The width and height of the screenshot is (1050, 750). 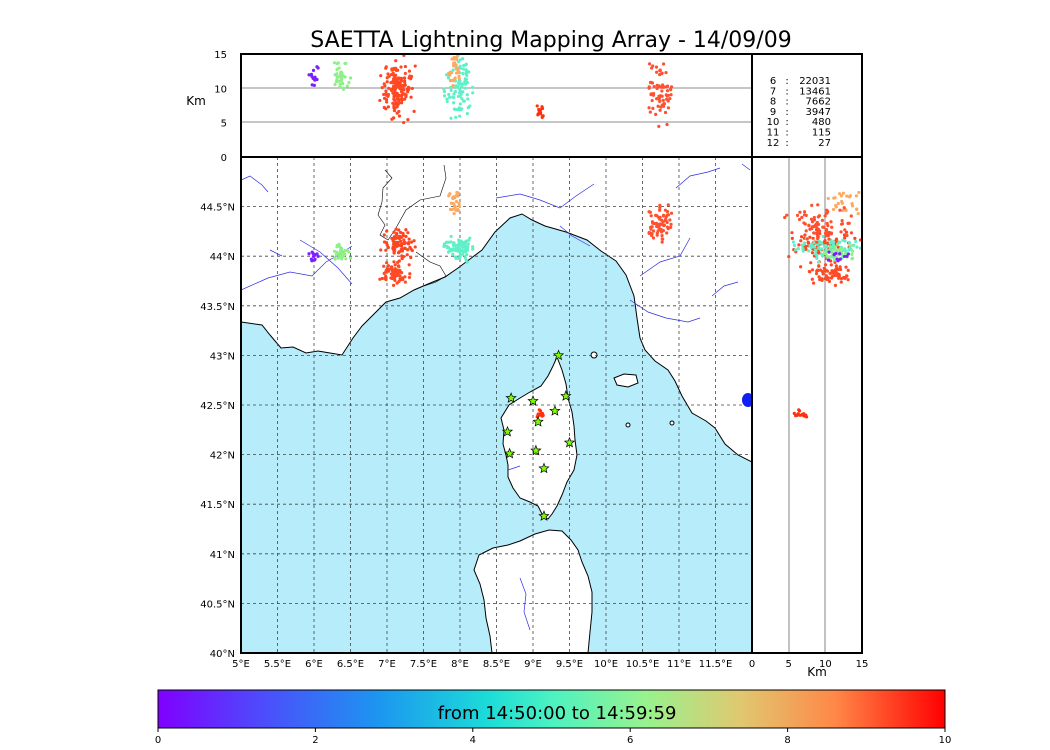 I want to click on altitude-tick-label: 5, so click(x=224, y=124).